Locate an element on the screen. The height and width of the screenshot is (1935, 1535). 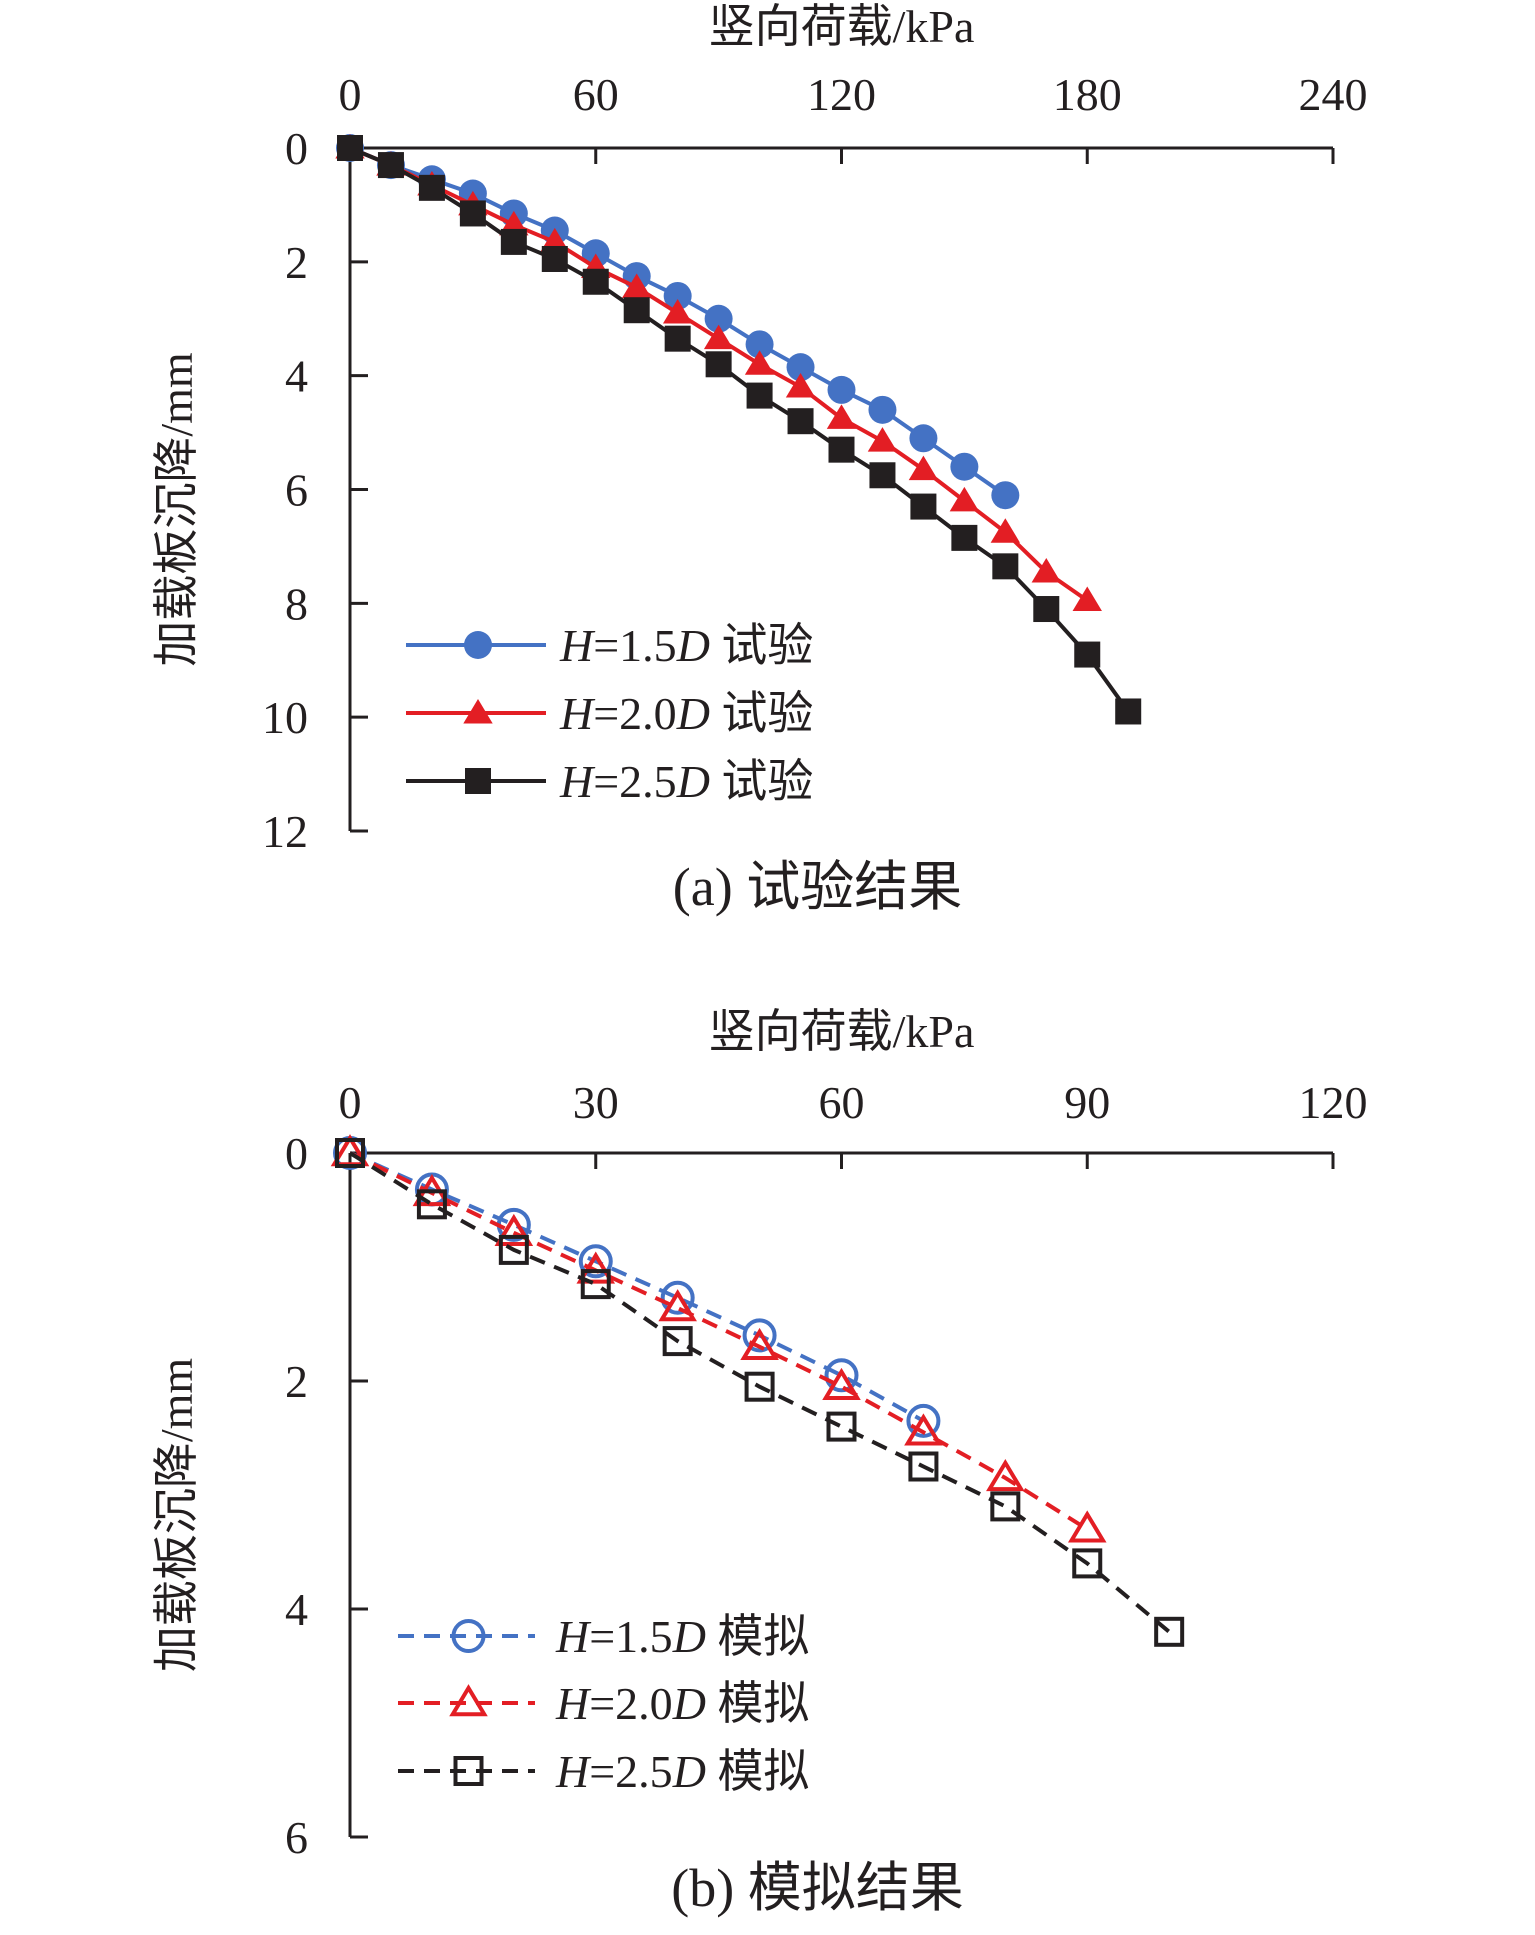
legend-entry: H=1.5D 试验 is located at coordinates (609, 645).